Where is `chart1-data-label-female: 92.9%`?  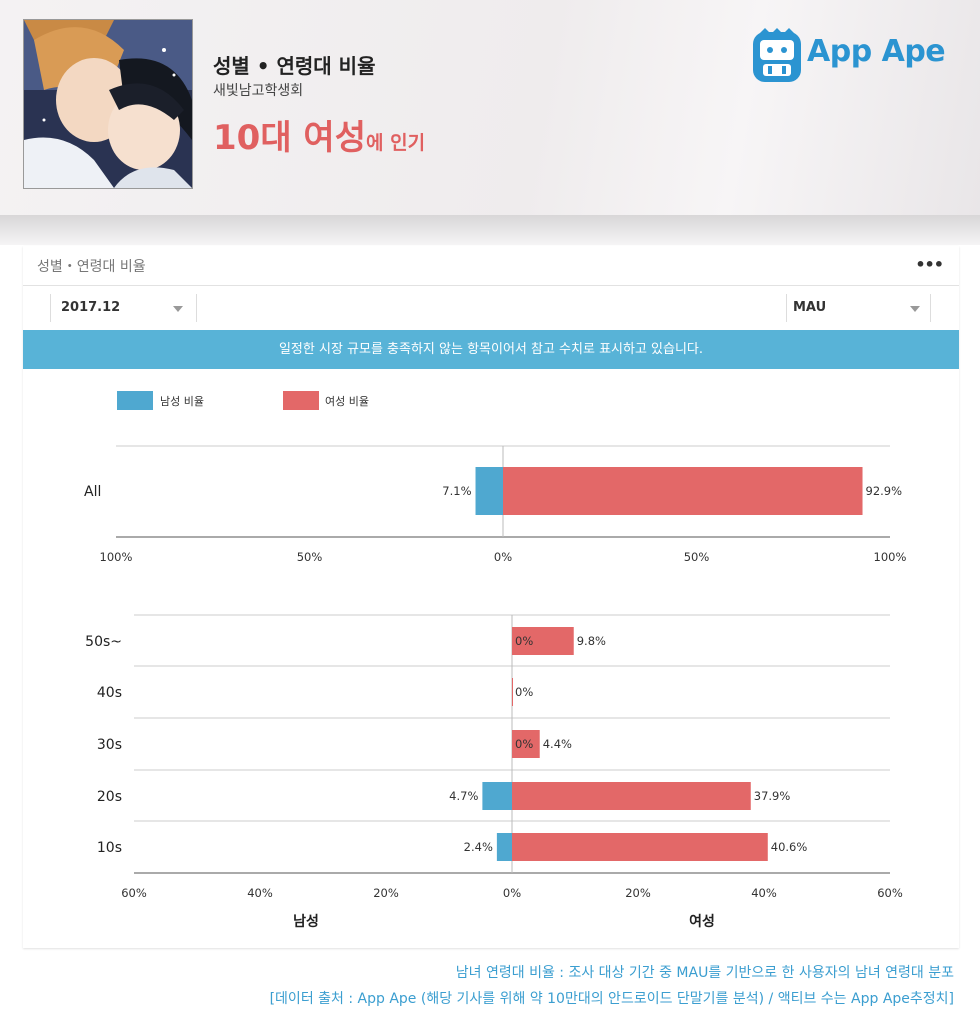
chart1-data-label-female: 92.9% is located at coordinates (884, 491).